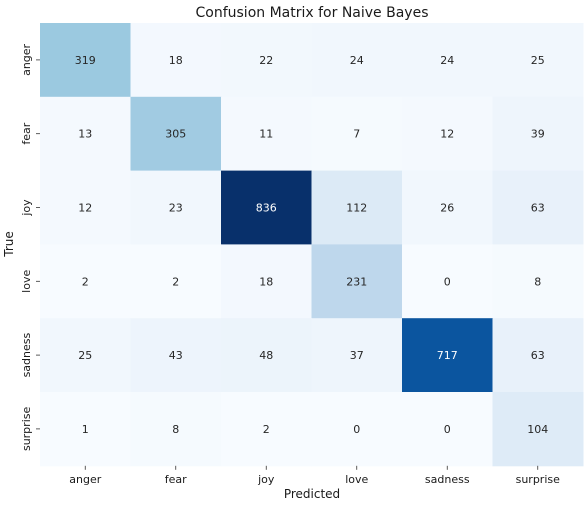 Image resolution: width=587 pixels, height=506 pixels. Describe the element at coordinates (30, 247) in the screenshot. I see `y-axis-ticks: anger fear joy love sadness surprise` at that location.